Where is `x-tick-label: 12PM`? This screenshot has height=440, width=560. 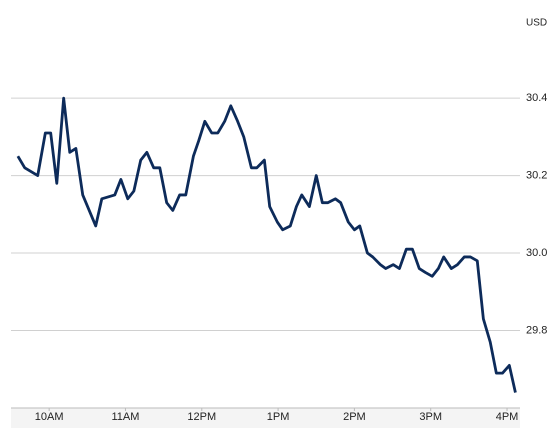
x-tick-label: 12PM is located at coordinates (201, 417).